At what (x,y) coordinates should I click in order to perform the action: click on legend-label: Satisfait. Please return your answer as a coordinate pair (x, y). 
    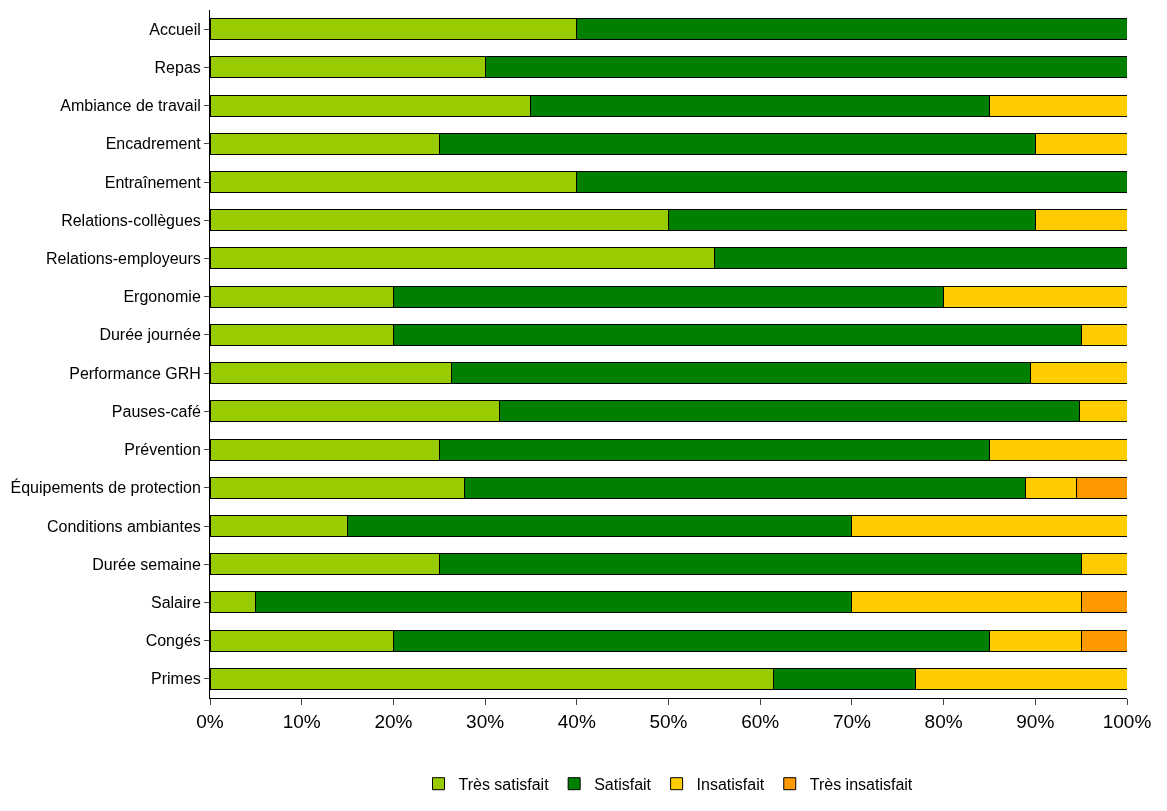
    Looking at the image, I should click on (623, 784).